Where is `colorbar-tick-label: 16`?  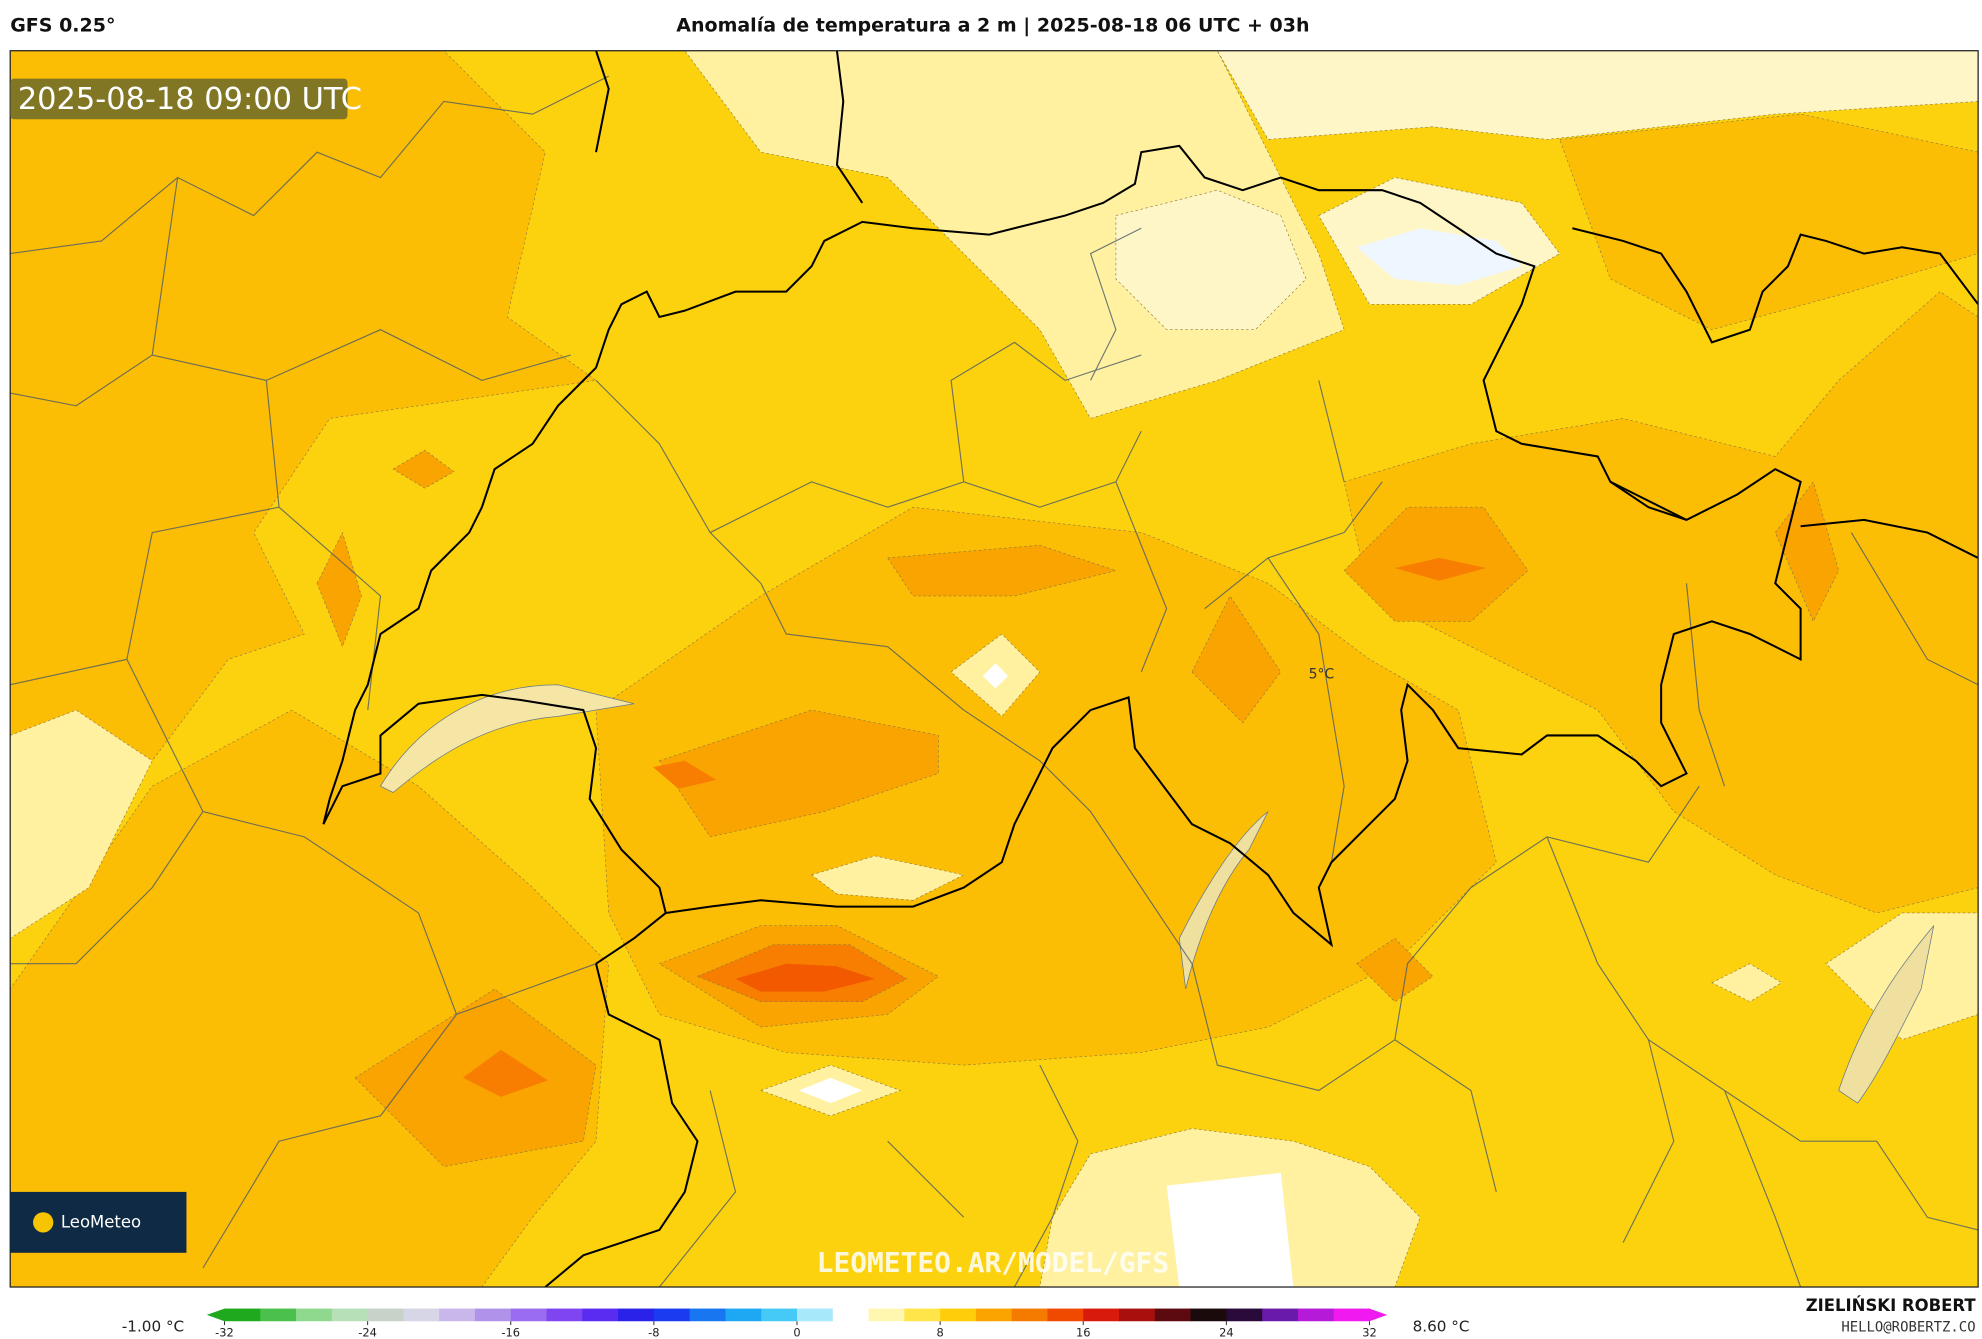
colorbar-tick-label: 16 is located at coordinates (1083, 1332).